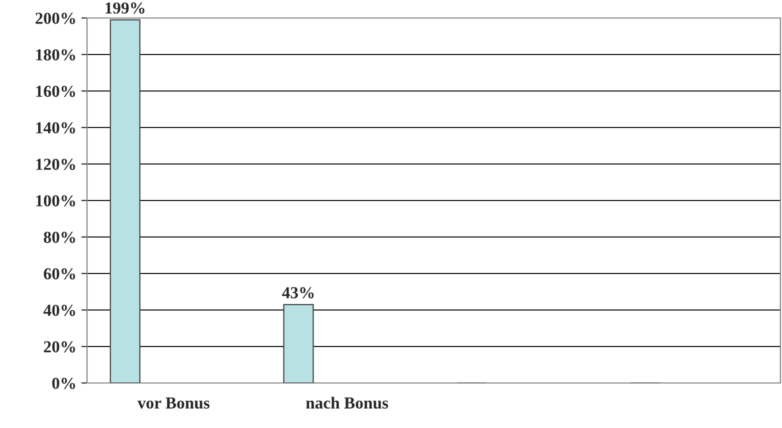  Describe the element at coordinates (56, 200) in the screenshot. I see `y-tick-label: 100%` at that location.